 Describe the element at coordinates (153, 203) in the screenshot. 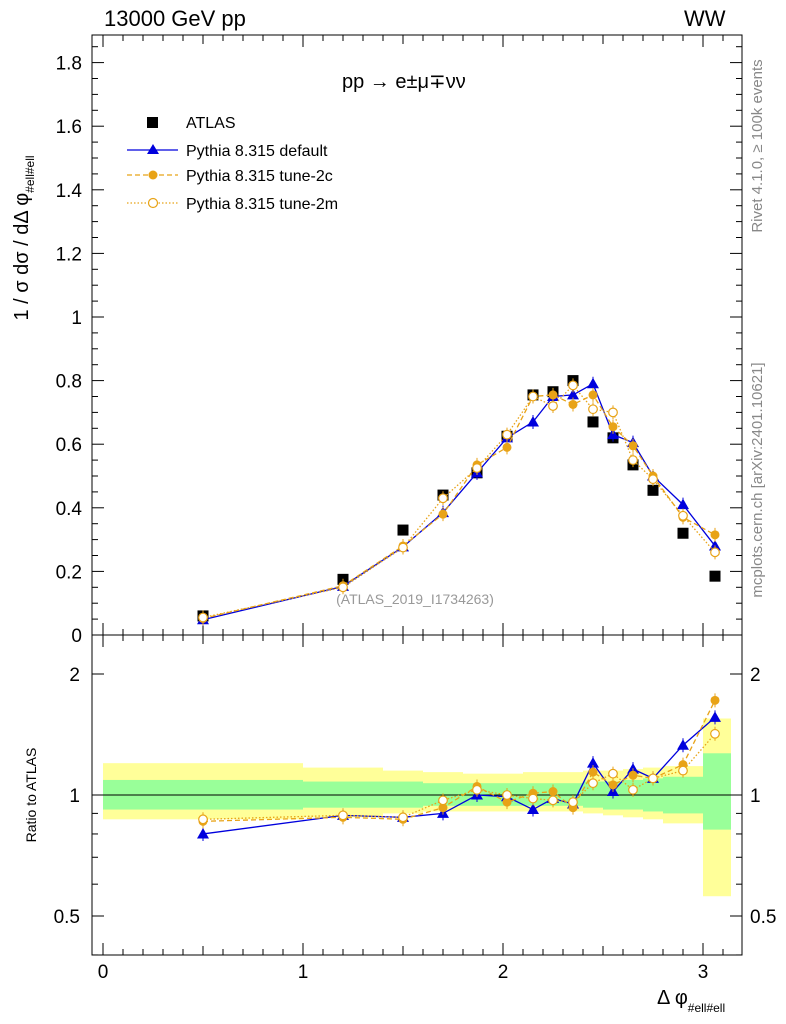

I see `legend-marker-tune2m` at that location.